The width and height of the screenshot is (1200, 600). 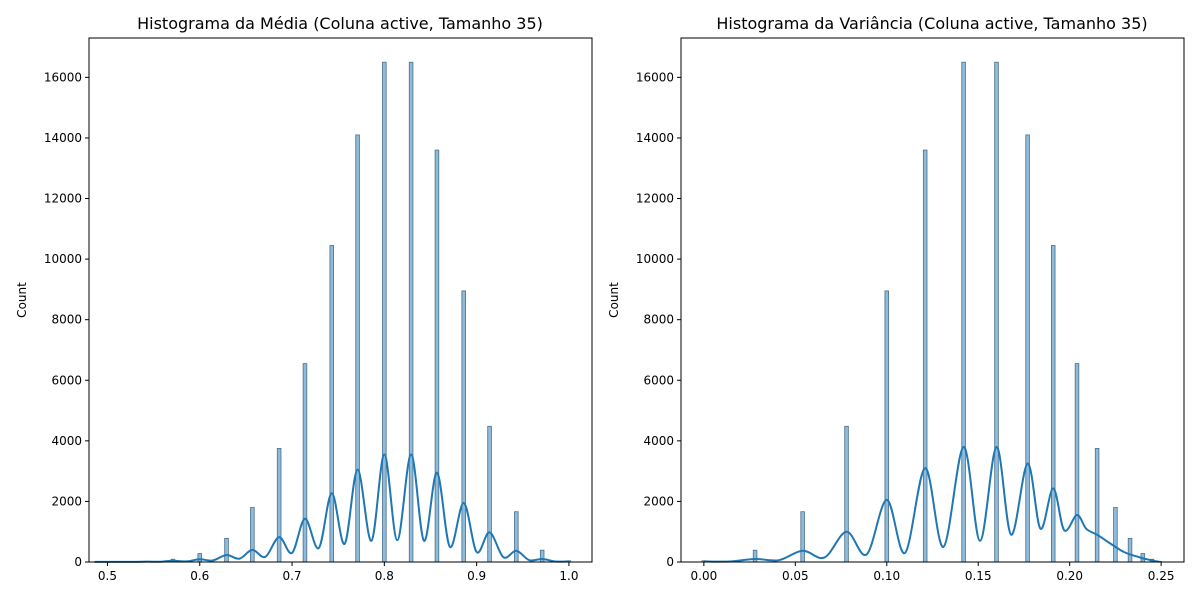 What do you see at coordinates (568, 576) in the screenshot?
I see `x-tick-label: 1.0` at bounding box center [568, 576].